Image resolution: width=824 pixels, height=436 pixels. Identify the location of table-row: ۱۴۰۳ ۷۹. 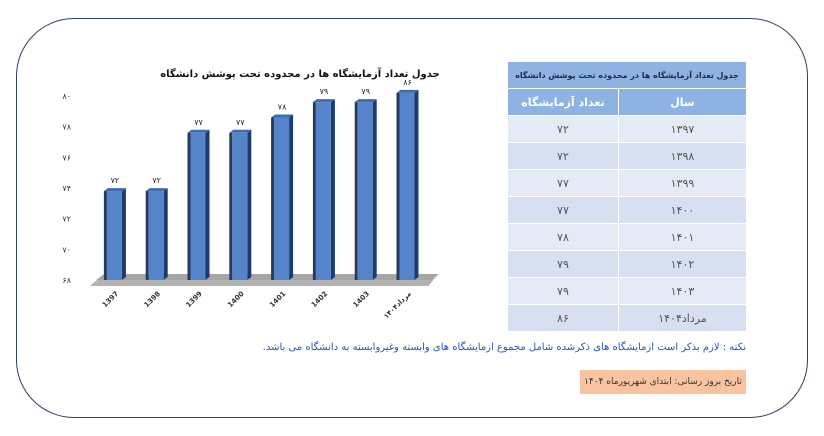
(627, 291).